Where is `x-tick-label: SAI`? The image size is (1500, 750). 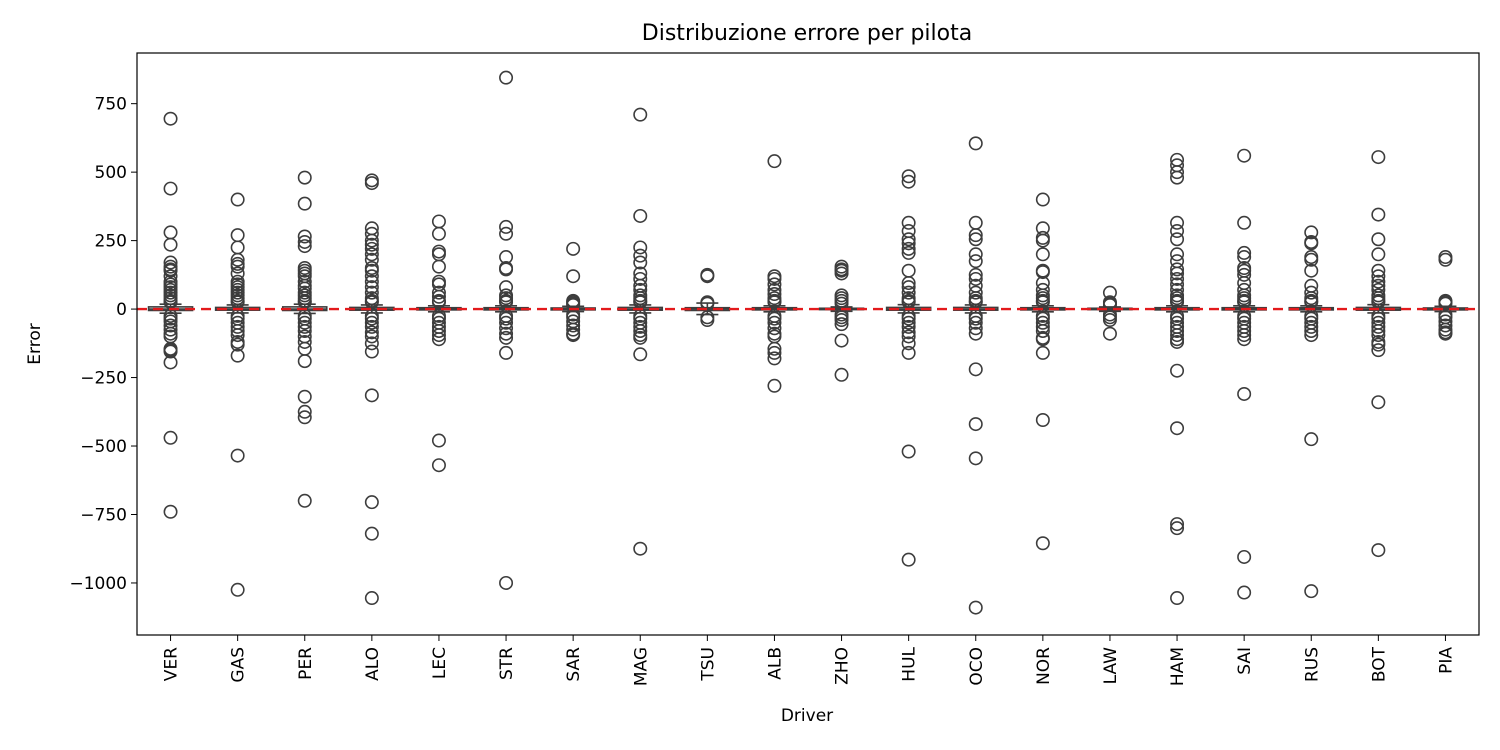
x-tick-label: SAI is located at coordinates (1245, 661).